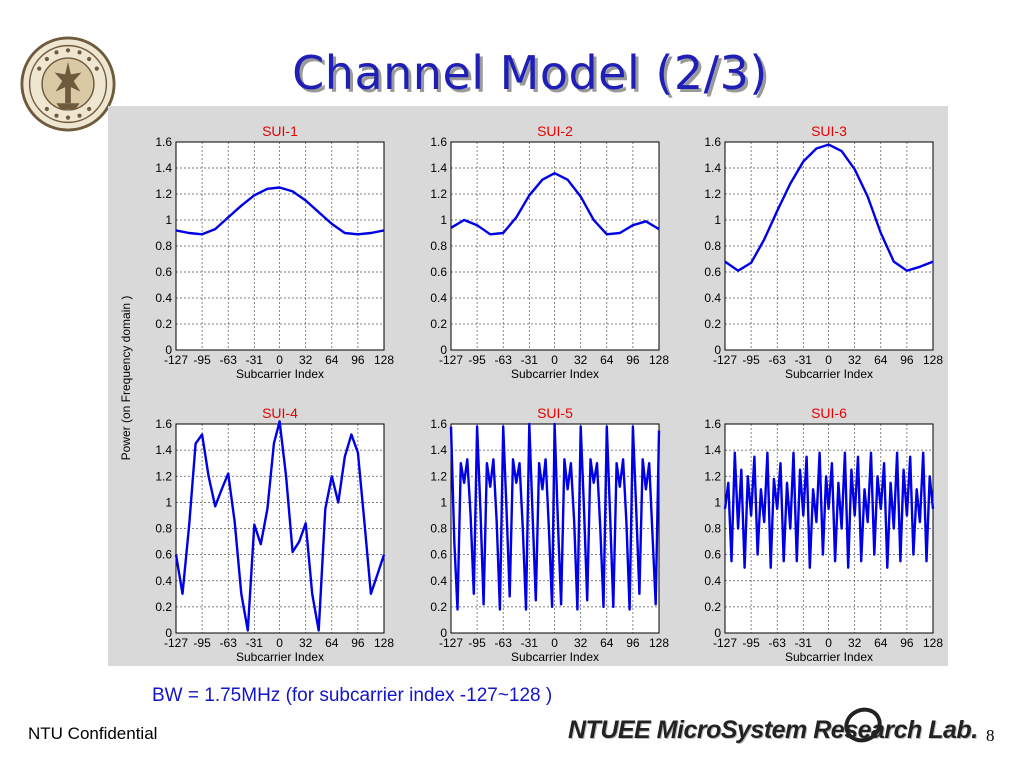 The height and width of the screenshot is (768, 1024). What do you see at coordinates (933, 360) in the screenshot?
I see `panel-3-xtick-label: 128` at bounding box center [933, 360].